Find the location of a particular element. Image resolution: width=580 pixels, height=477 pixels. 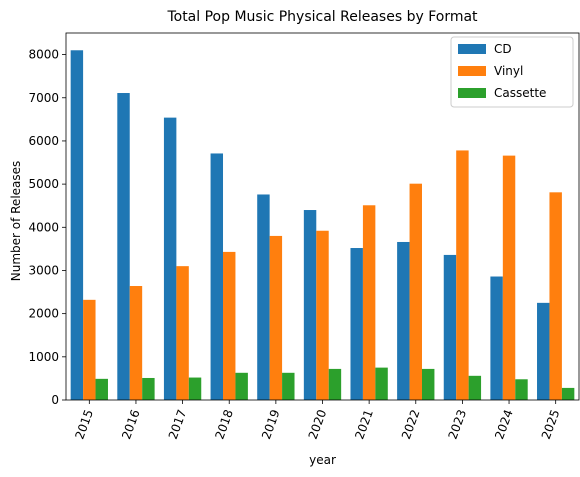

y-tick-label: 2000 is located at coordinates (43, 314).